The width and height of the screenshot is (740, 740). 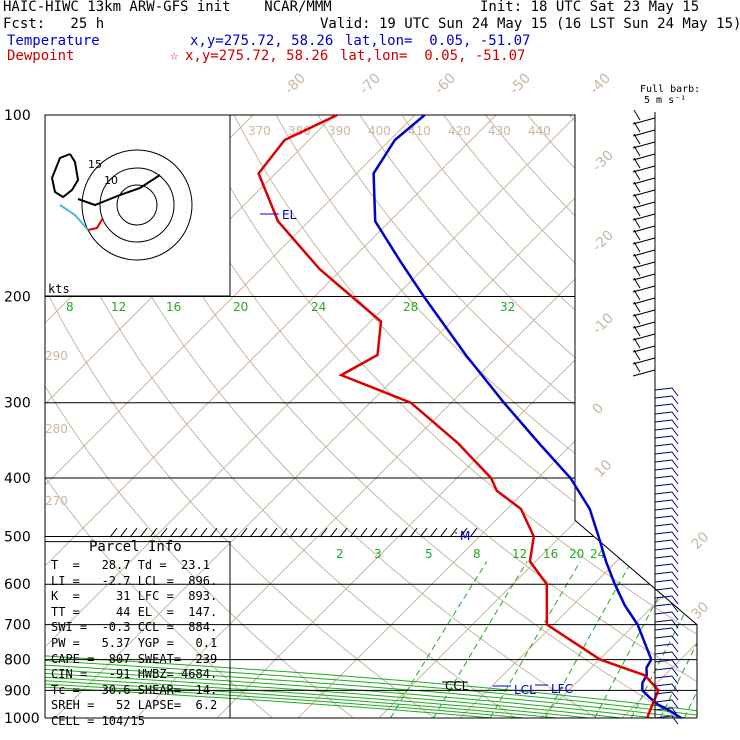 What do you see at coordinates (118, 307) in the screenshot?
I see `moist-adiabat-label: 12` at bounding box center [118, 307].